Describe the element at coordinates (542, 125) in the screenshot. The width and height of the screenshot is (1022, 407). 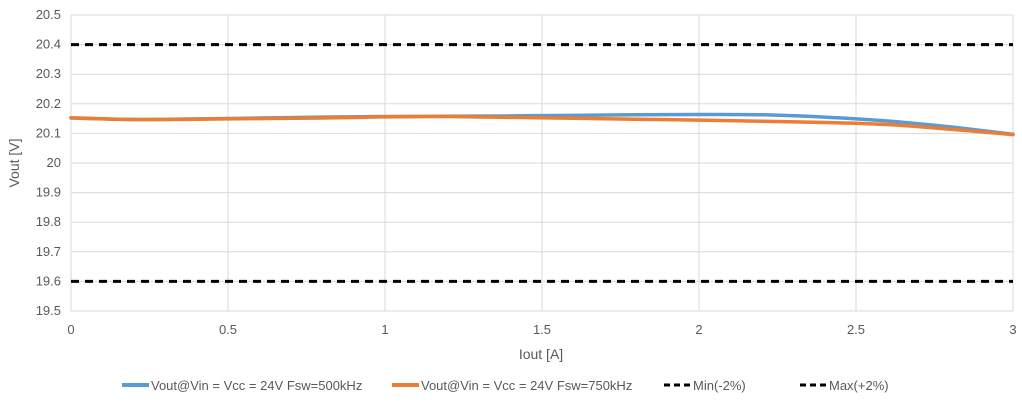
I see `series-line-fsw-750khz` at that location.